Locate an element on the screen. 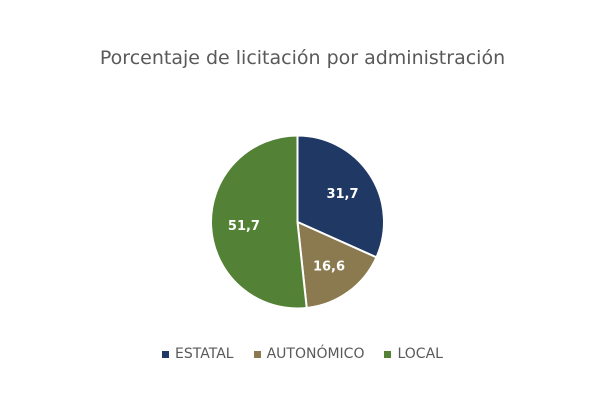  pie-slice-autonomico is located at coordinates (337, 265).